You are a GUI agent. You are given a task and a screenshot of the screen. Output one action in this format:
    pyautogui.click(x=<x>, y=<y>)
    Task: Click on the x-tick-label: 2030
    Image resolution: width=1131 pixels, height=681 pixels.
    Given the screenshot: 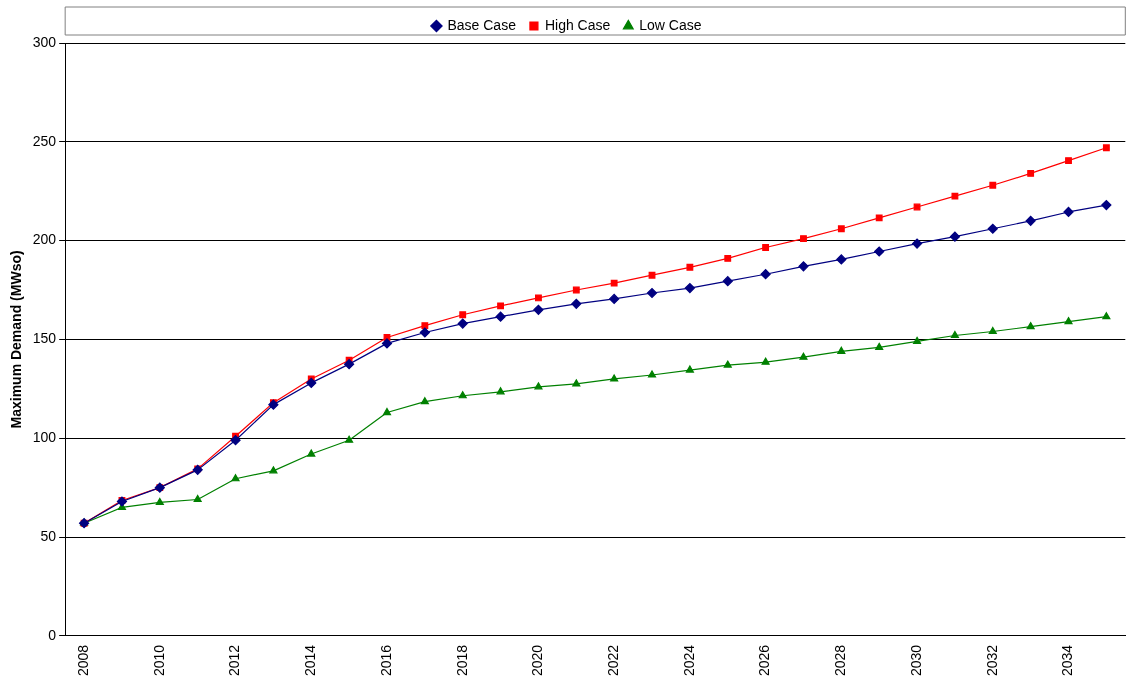 What is the action you would take?
    pyautogui.click(x=915, y=660)
    